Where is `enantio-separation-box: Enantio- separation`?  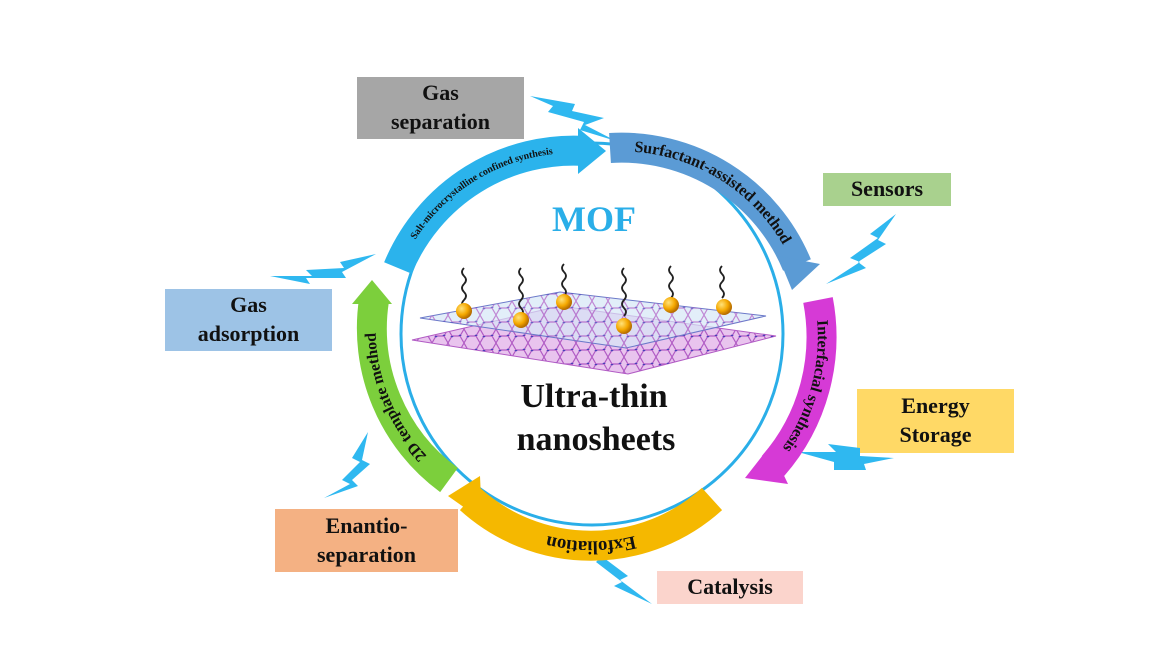
enantio-separation-box: Enantio- separation is located at coordinates (366, 540).